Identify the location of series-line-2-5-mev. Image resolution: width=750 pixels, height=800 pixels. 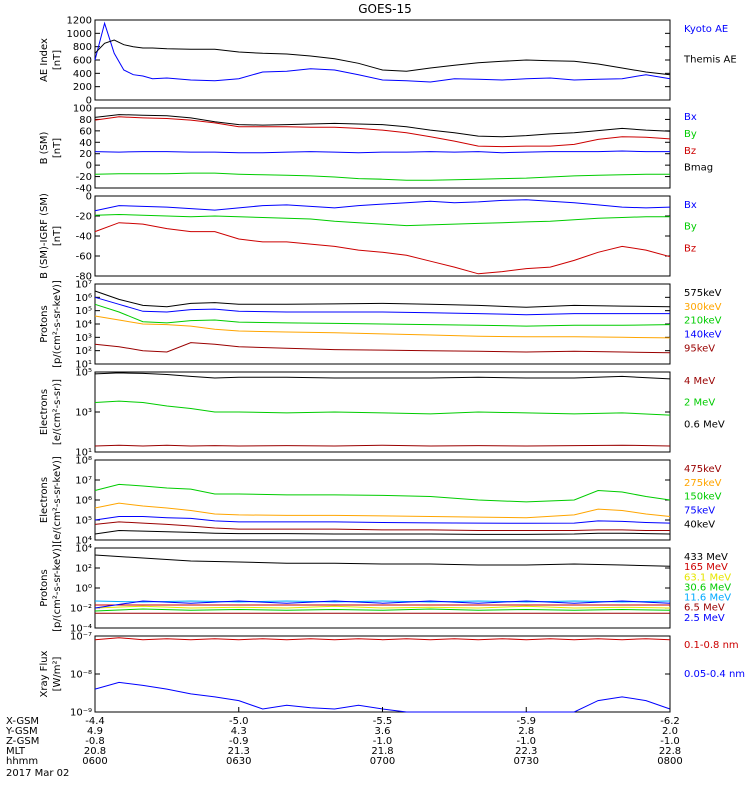
(382, 604).